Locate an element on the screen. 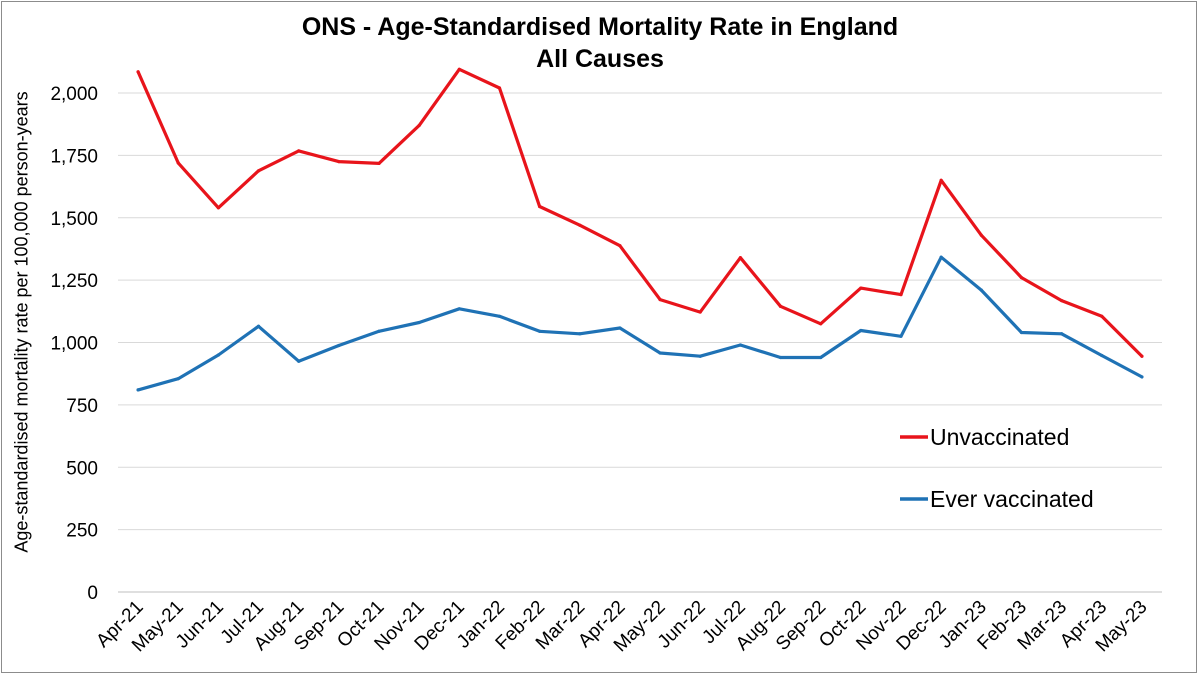  y-tick-label: 2,000 is located at coordinates (74, 94).